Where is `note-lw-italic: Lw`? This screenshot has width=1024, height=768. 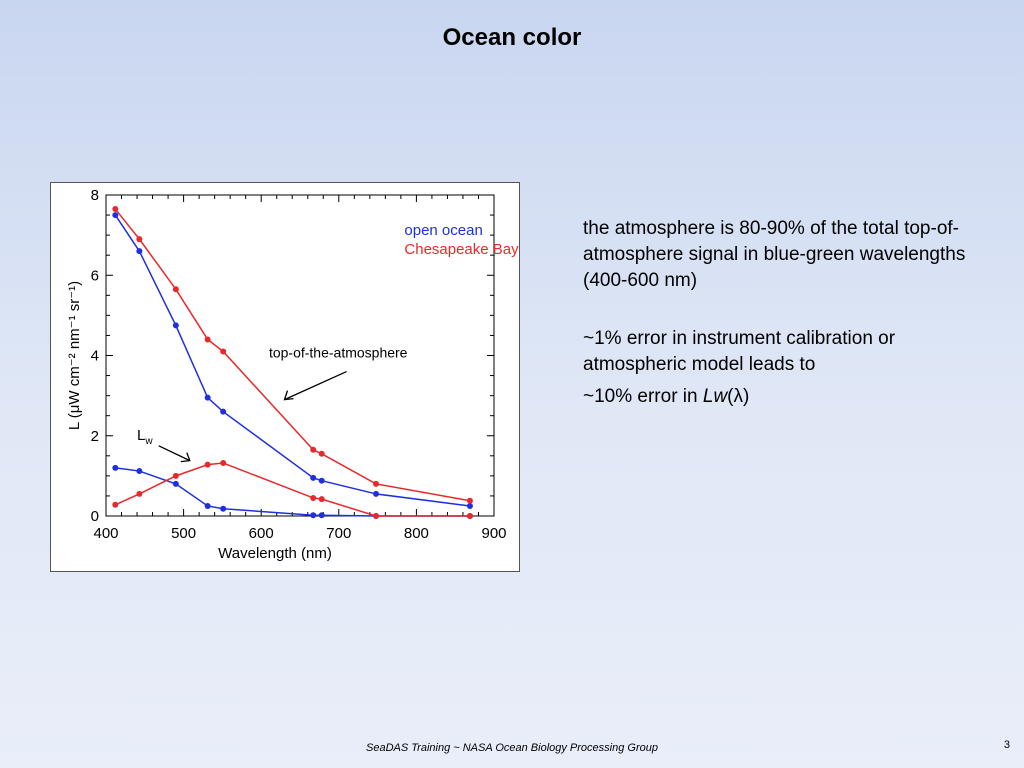 note-lw-italic: Lw is located at coordinates (715, 396).